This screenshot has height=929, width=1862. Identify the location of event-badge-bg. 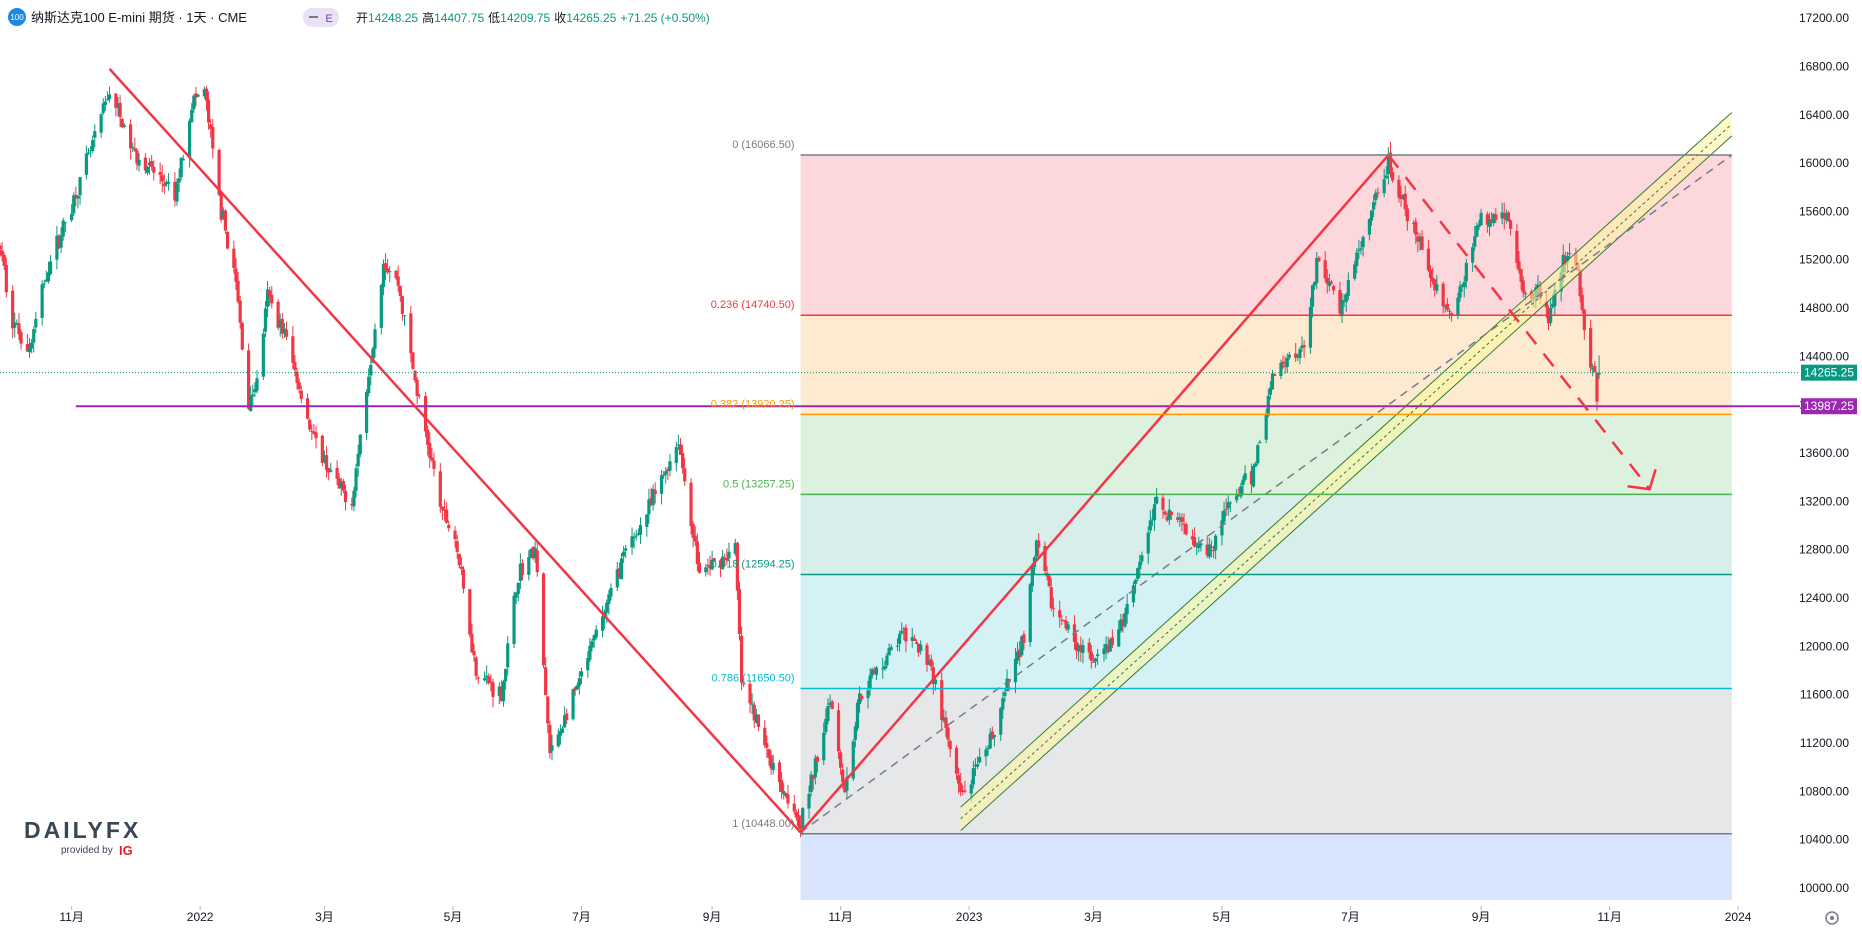
(321, 17).